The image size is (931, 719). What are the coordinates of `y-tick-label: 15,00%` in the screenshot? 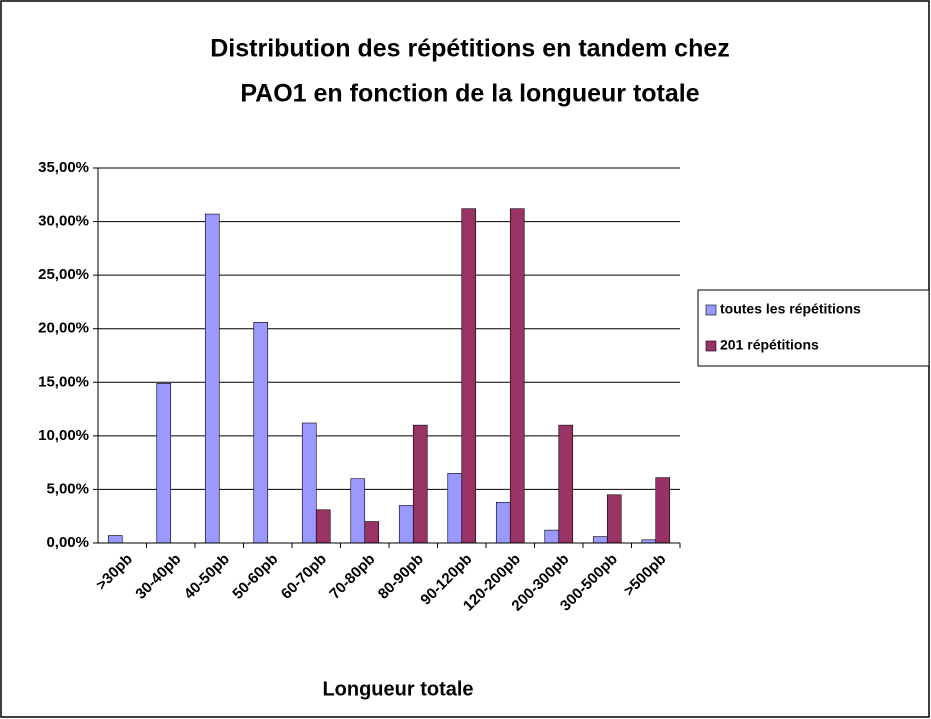 It's located at (63, 381).